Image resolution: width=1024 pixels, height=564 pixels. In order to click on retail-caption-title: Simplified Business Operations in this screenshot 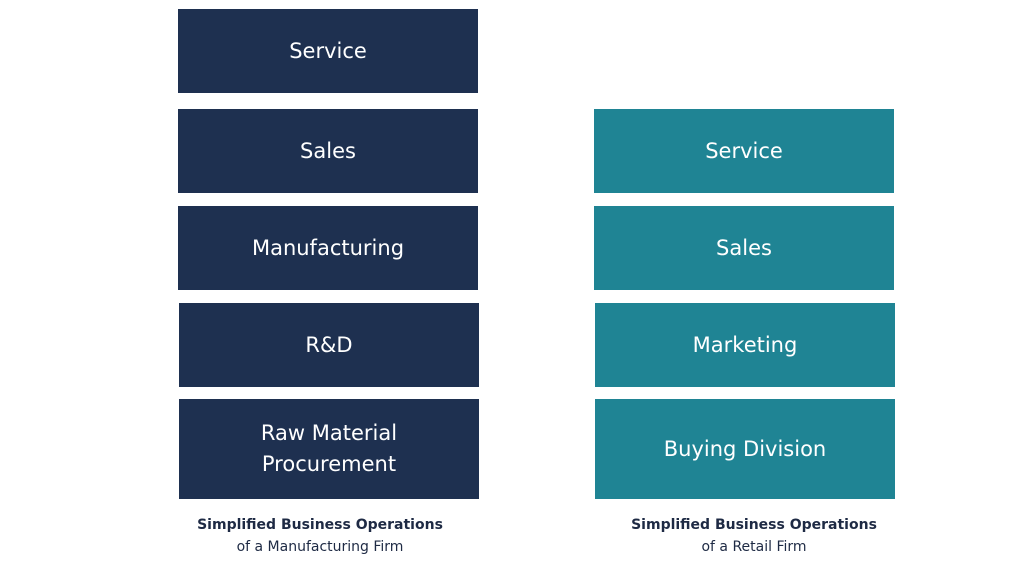, I will do `click(754, 525)`.